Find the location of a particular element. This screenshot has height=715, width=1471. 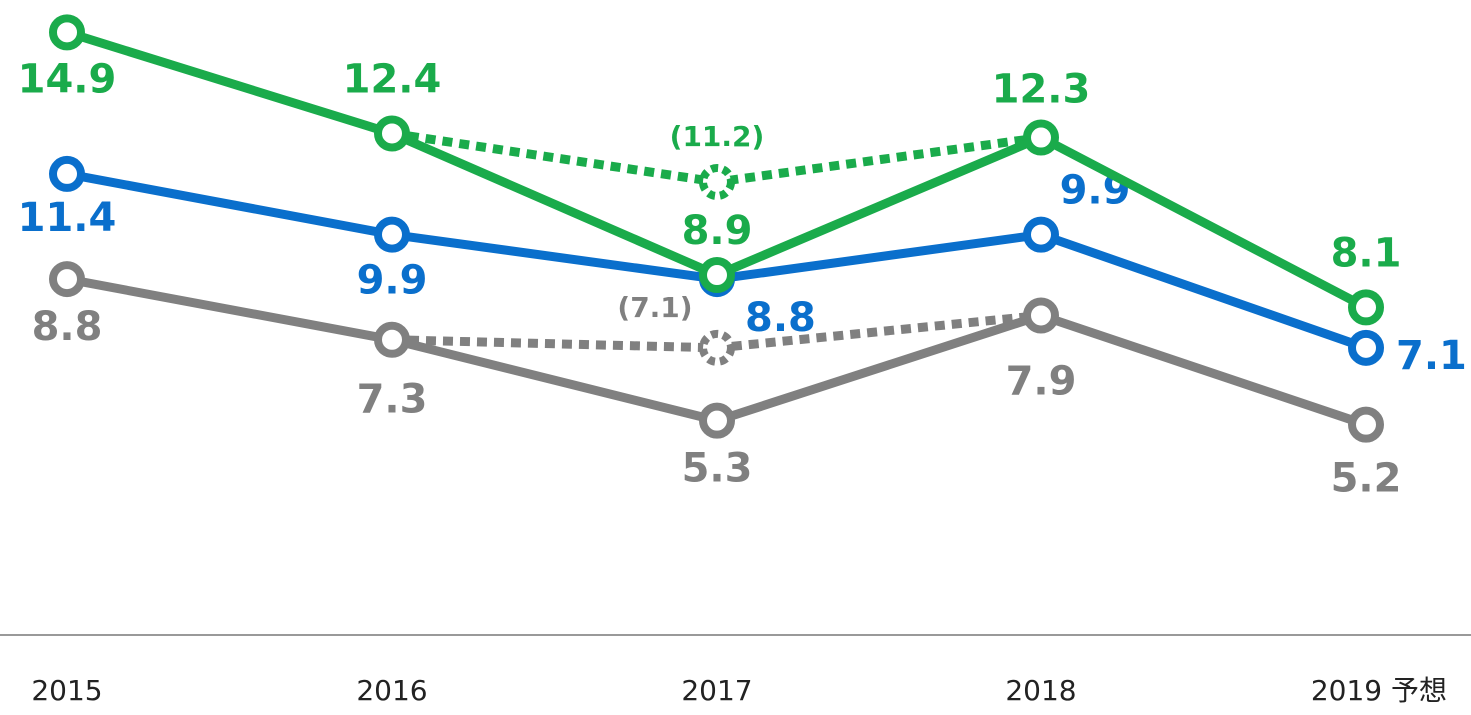

data-label: 8.1 is located at coordinates (1366, 253).